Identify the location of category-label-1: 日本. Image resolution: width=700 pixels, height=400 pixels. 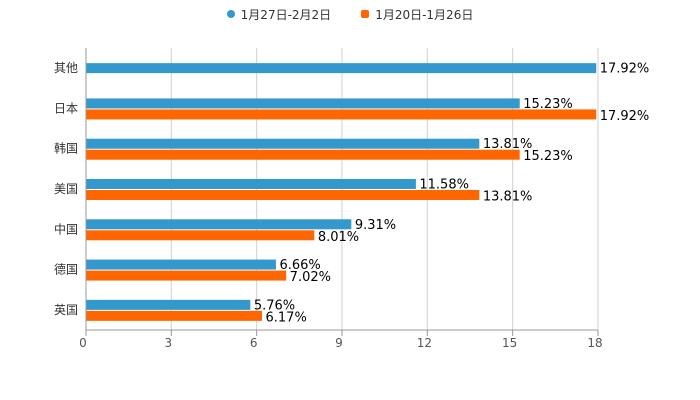
(66, 108).